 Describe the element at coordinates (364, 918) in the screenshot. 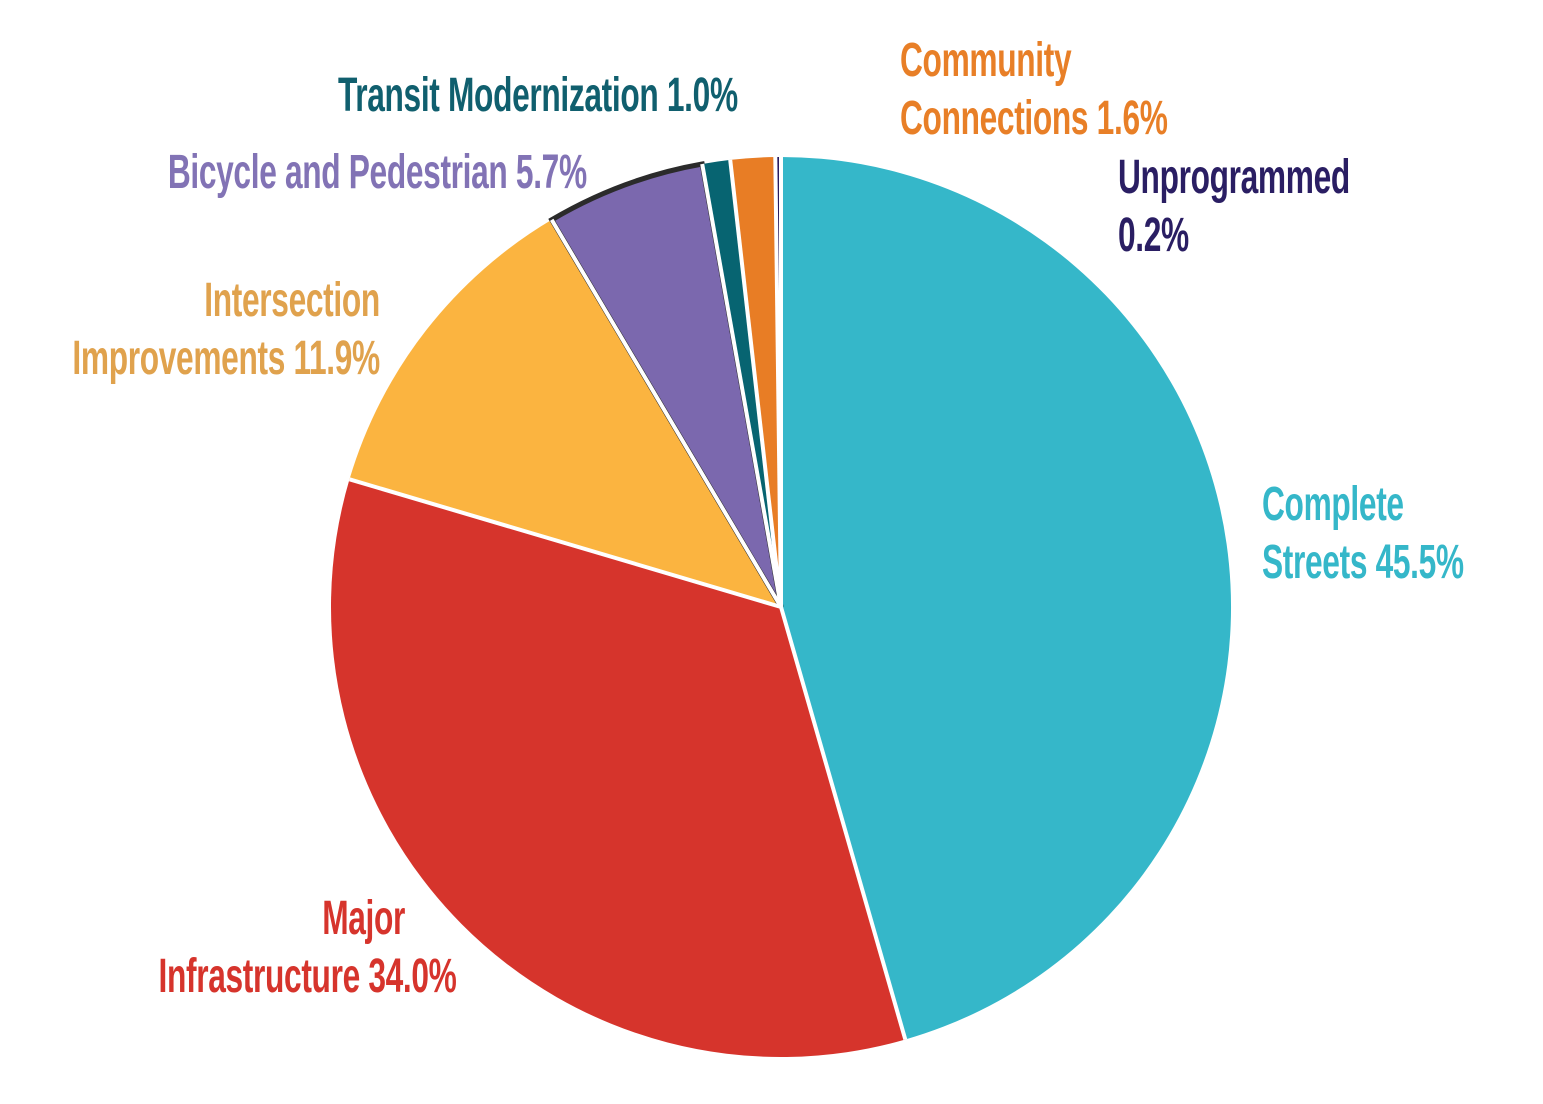

I see `label-line: Major` at that location.